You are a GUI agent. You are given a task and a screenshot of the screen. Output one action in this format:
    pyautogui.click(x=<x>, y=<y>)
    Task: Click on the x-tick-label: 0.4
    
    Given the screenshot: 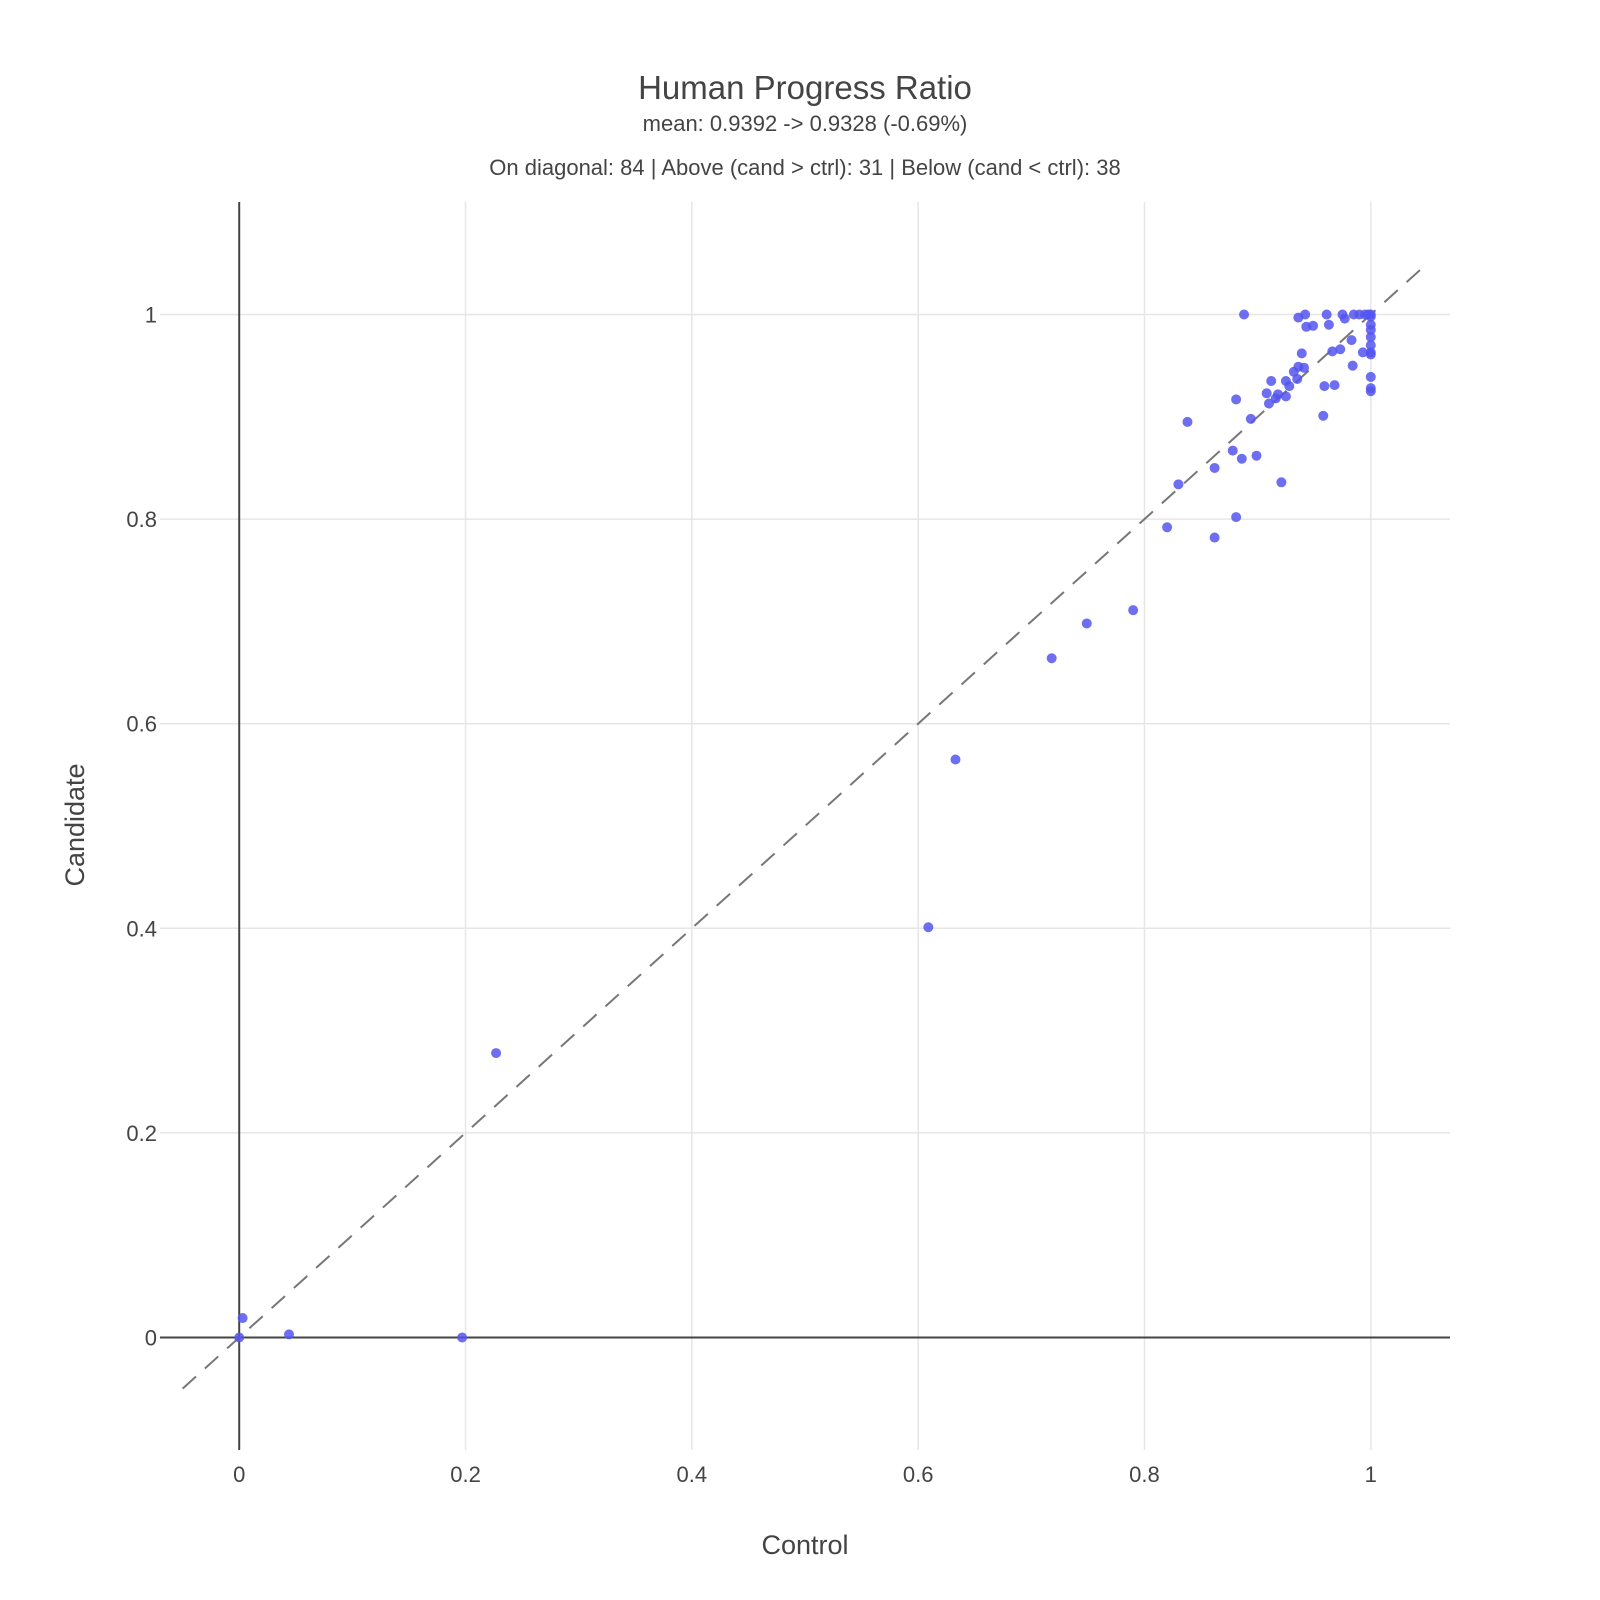 What is the action you would take?
    pyautogui.click(x=692, y=1474)
    